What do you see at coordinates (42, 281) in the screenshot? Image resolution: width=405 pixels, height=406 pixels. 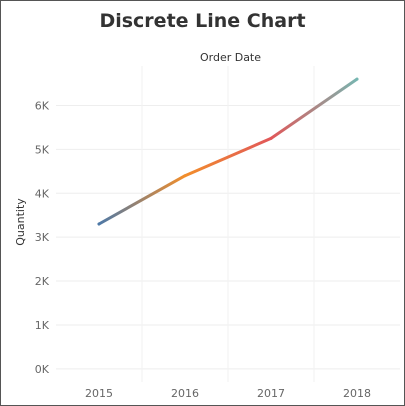 I see `y-tick-label: 2K` at bounding box center [42, 281].